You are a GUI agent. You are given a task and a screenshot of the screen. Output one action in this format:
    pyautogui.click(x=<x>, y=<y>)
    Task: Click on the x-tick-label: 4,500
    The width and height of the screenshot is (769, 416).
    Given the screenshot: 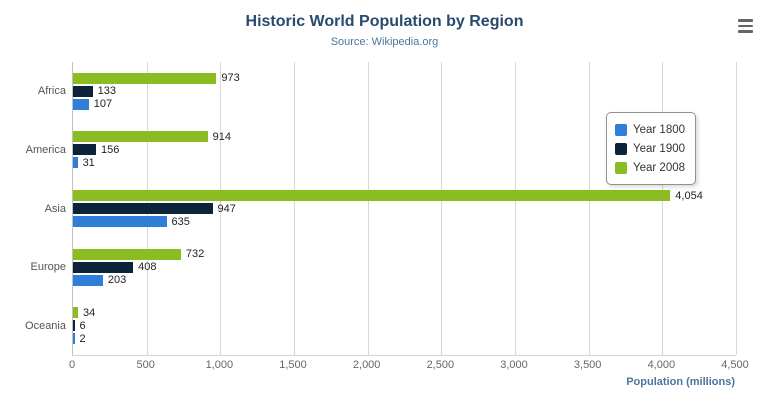 What is the action you would take?
    pyautogui.click(x=735, y=365)
    